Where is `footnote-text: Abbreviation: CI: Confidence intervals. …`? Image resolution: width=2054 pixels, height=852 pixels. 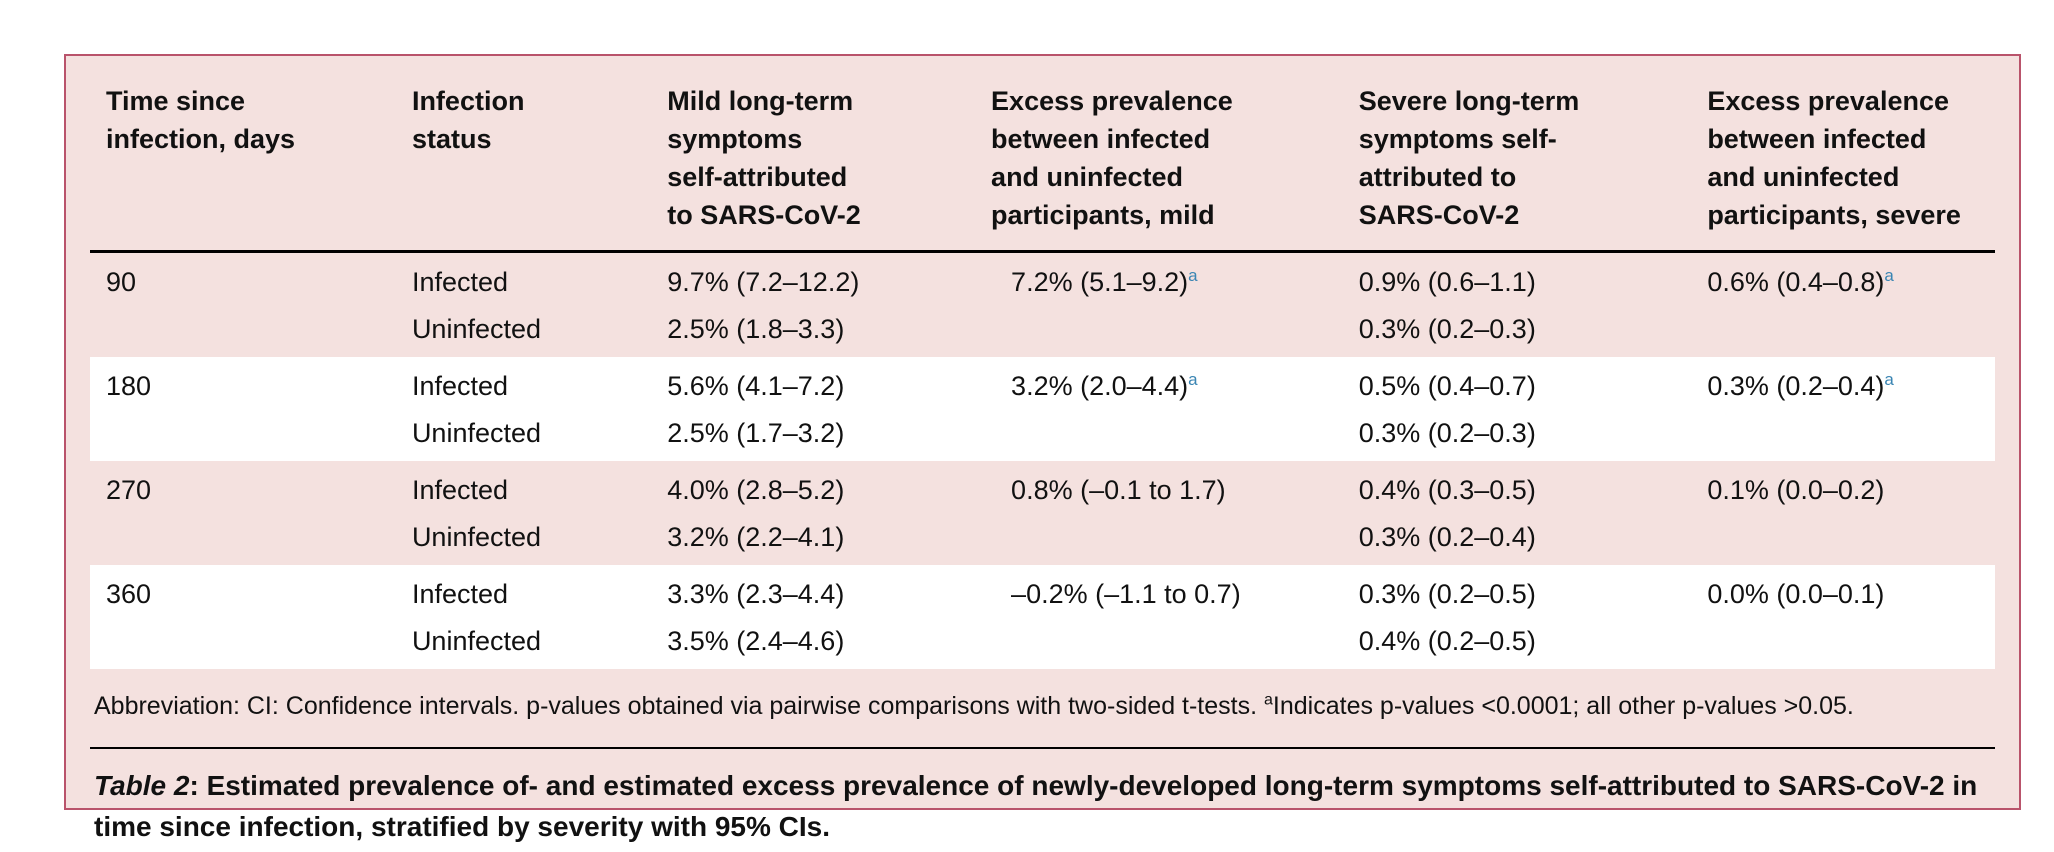 footnote-text: Abbreviation: CI: Confidence intervals. … is located at coordinates (679, 706).